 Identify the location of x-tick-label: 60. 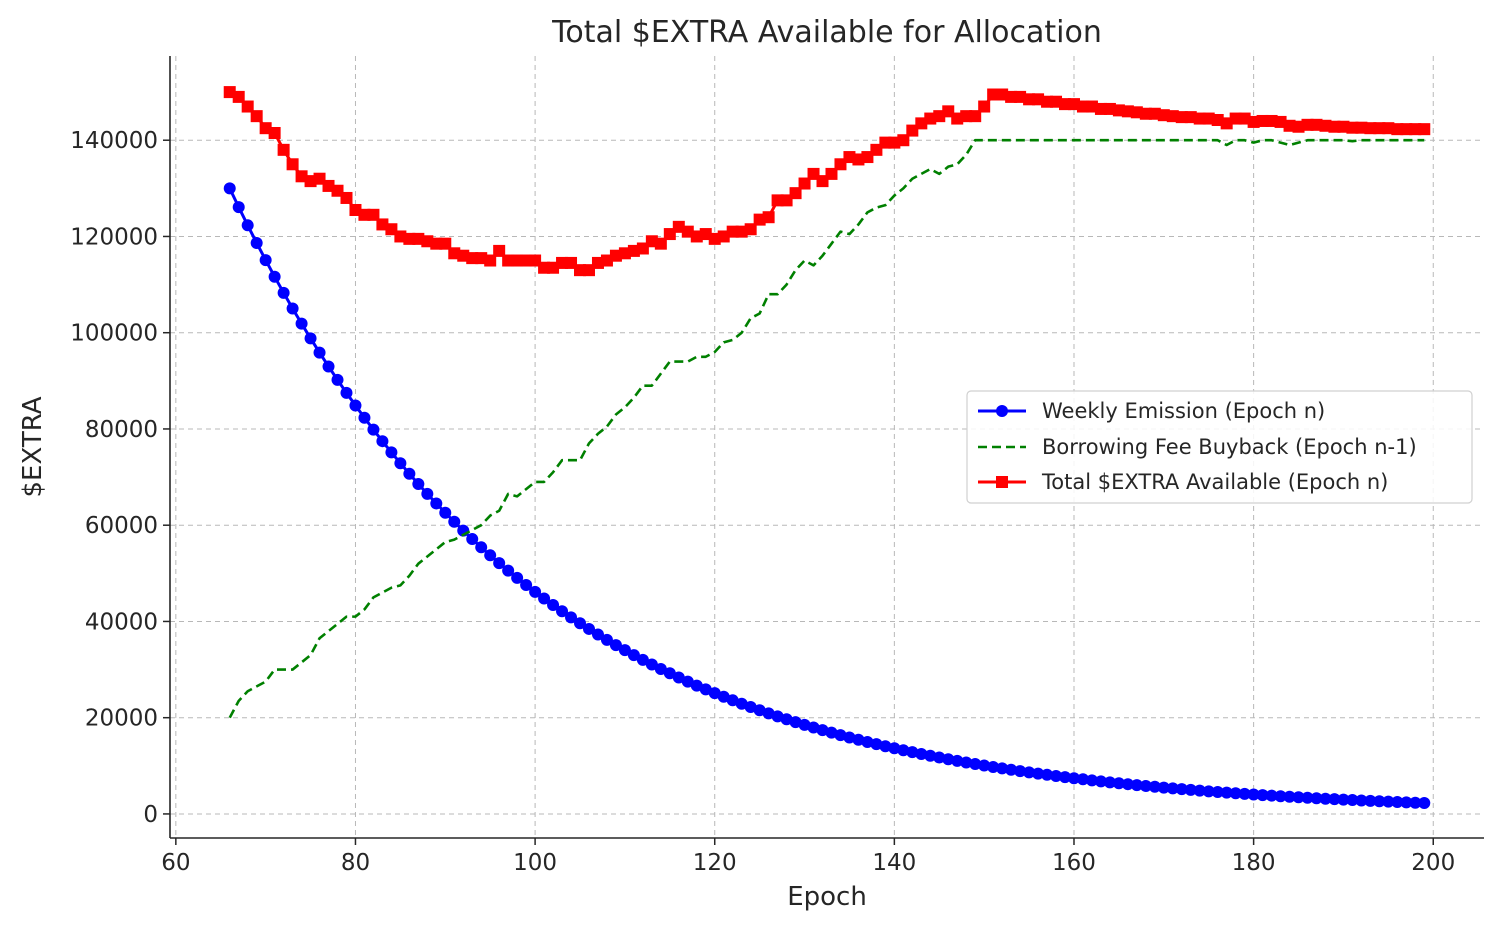
(175, 863).